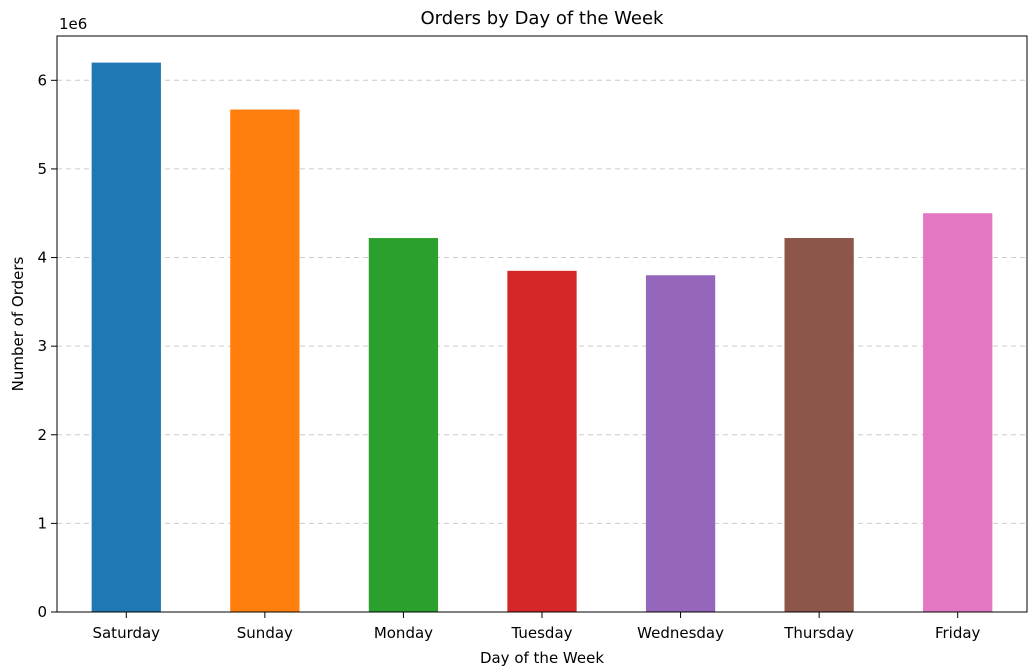 Image resolution: width=1033 pixels, height=671 pixels. I want to click on bar-monday, so click(403, 425).